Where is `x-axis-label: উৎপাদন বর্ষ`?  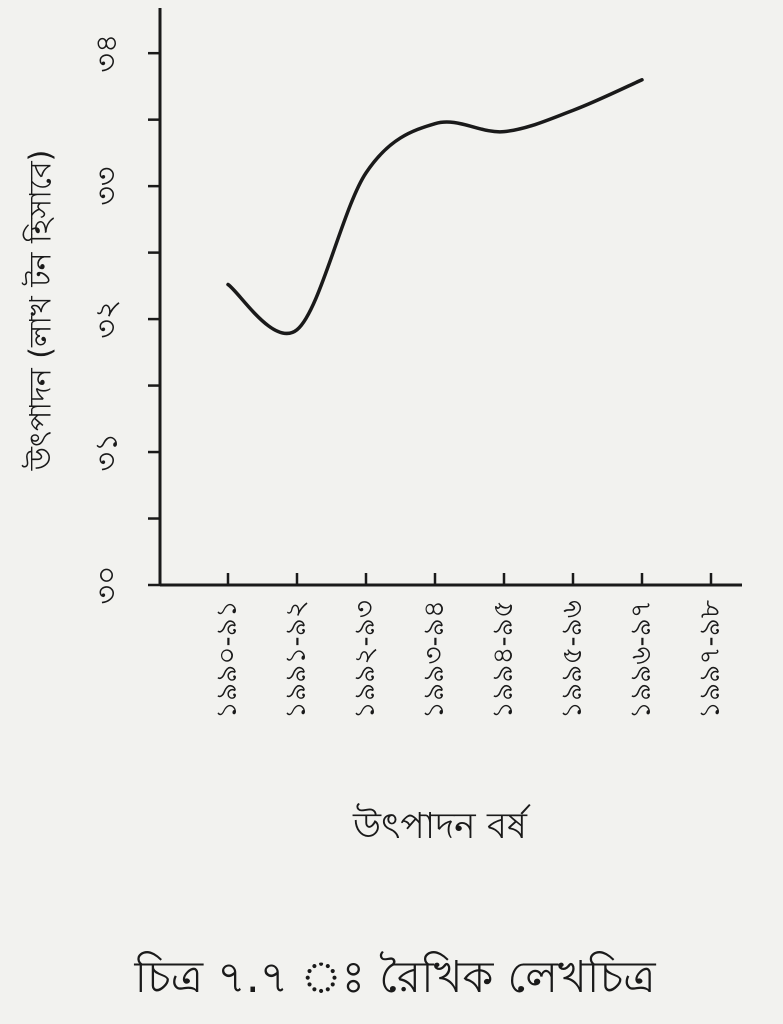 x-axis-label: উৎপাদন বর্ষ is located at coordinates (441, 825).